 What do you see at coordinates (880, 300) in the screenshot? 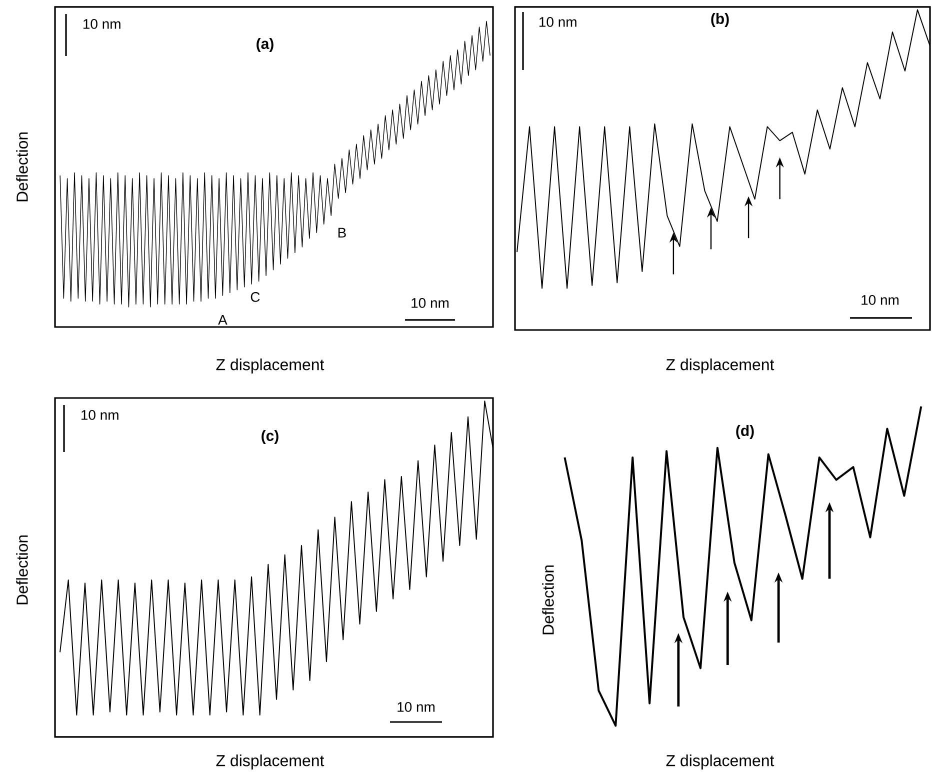
I see `text: 10 nm` at bounding box center [880, 300].